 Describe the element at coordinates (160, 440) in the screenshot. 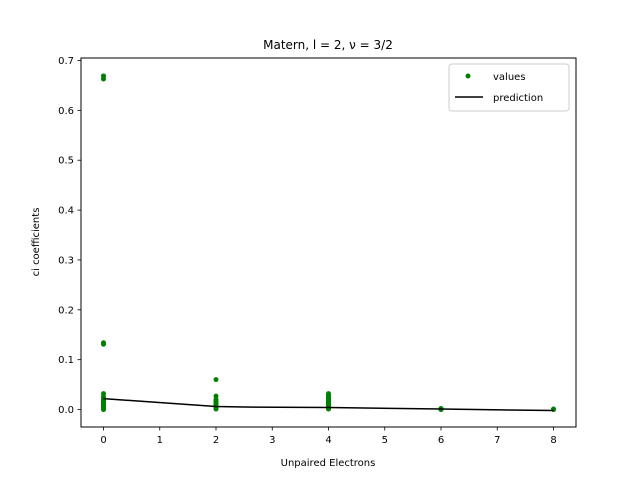

I see `x-tick-label: 1` at that location.